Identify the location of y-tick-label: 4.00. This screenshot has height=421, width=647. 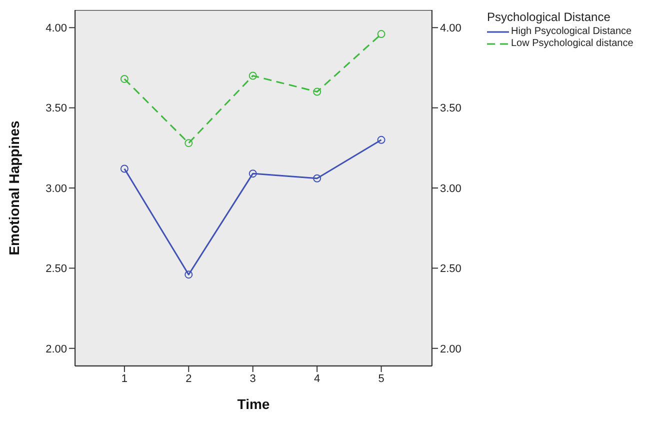
(56, 28).